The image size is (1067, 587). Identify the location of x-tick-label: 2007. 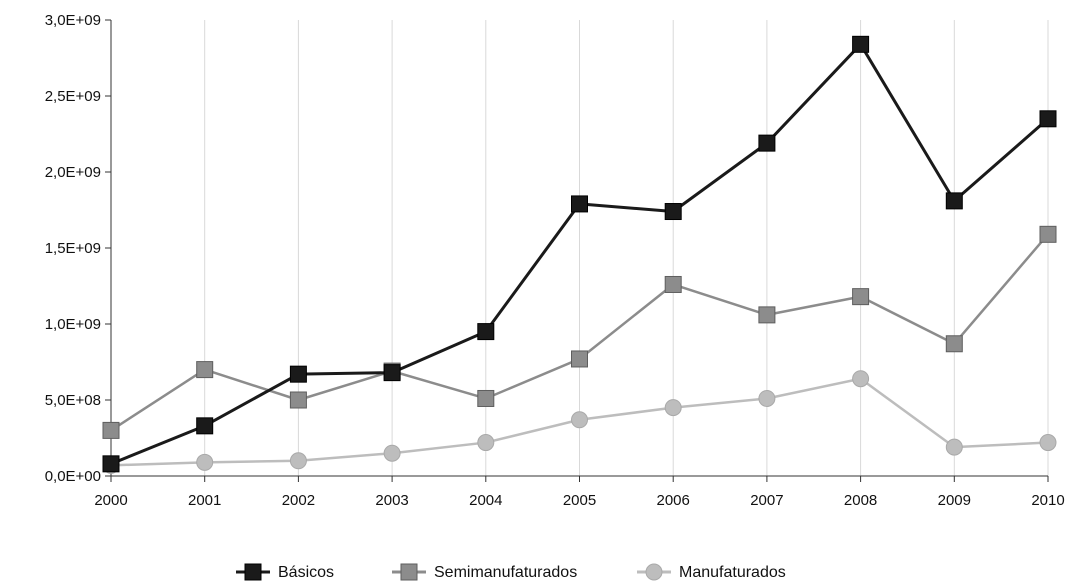
(766, 500).